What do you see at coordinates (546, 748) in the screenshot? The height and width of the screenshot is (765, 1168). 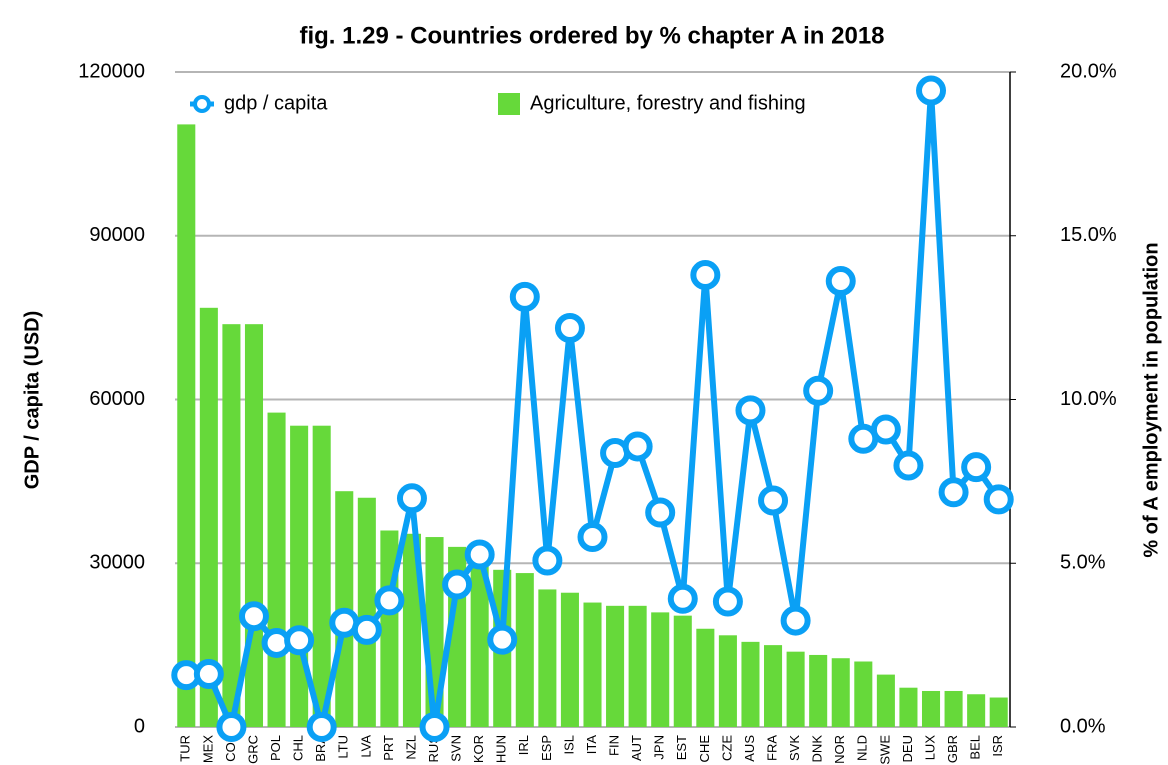 I see `x-tick-label: ESP` at bounding box center [546, 748].